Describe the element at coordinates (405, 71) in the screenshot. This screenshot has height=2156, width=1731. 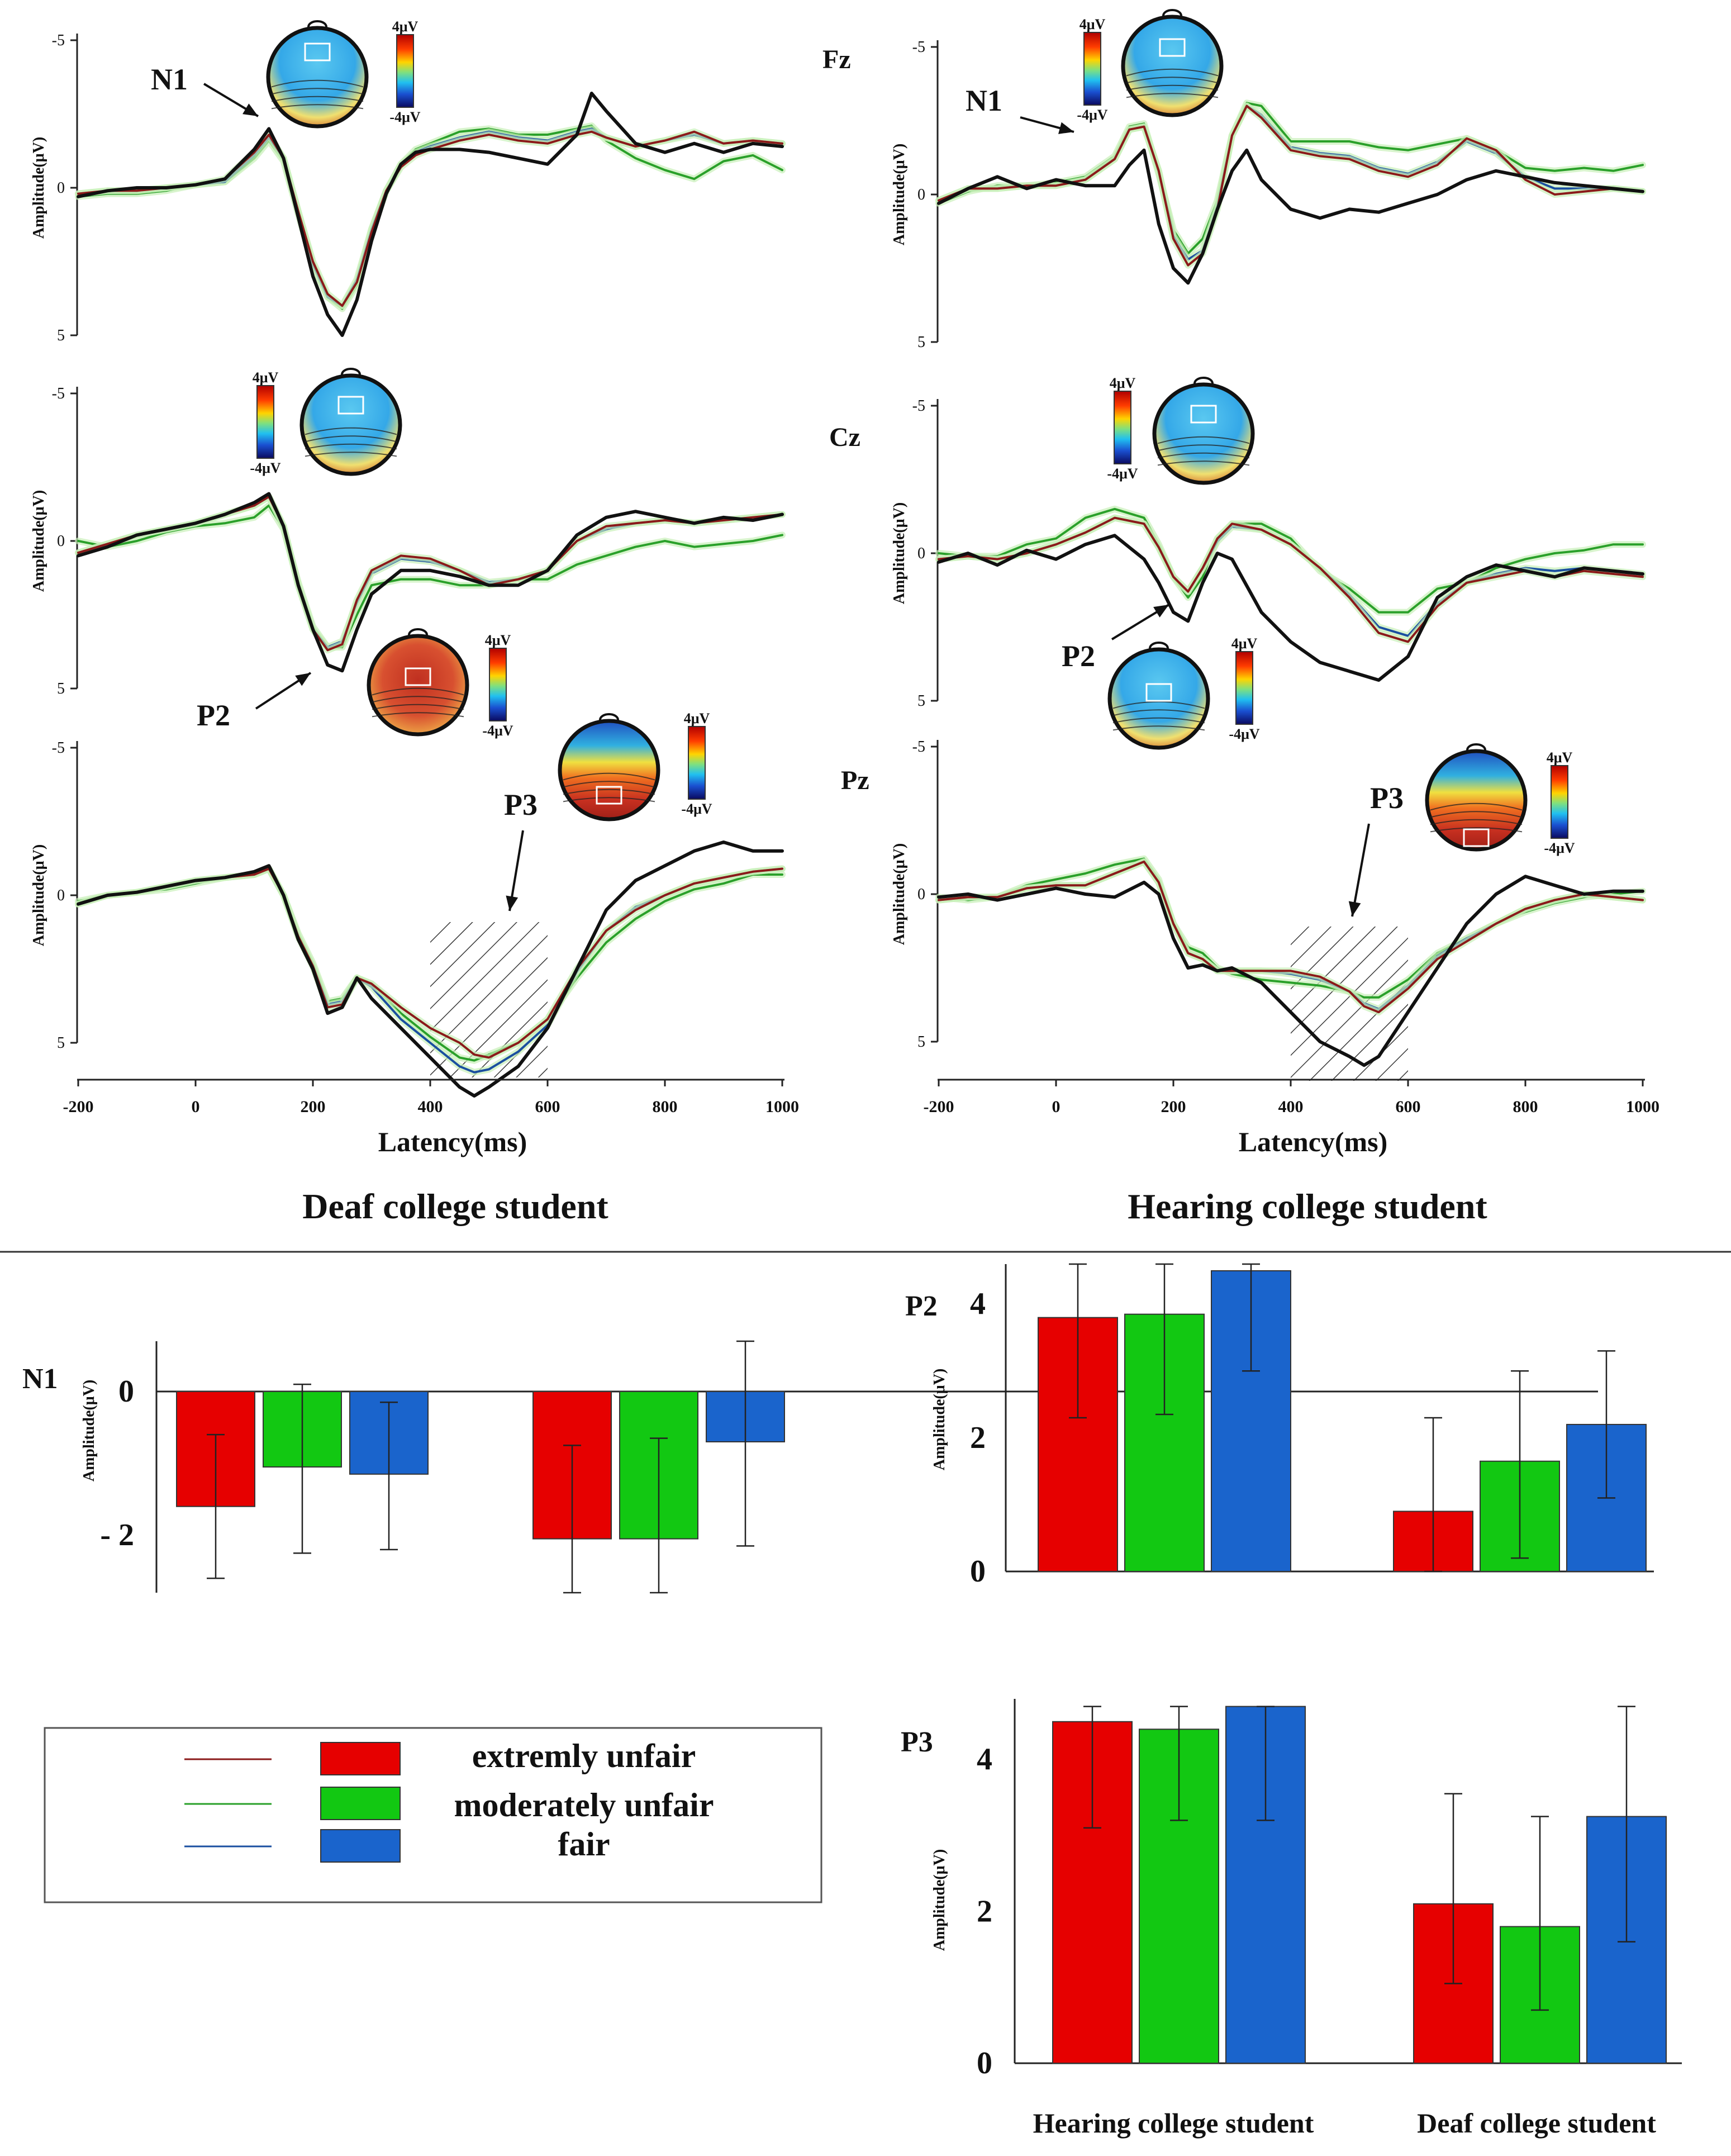
I see `topo-deaf-fz-colorbar` at that location.